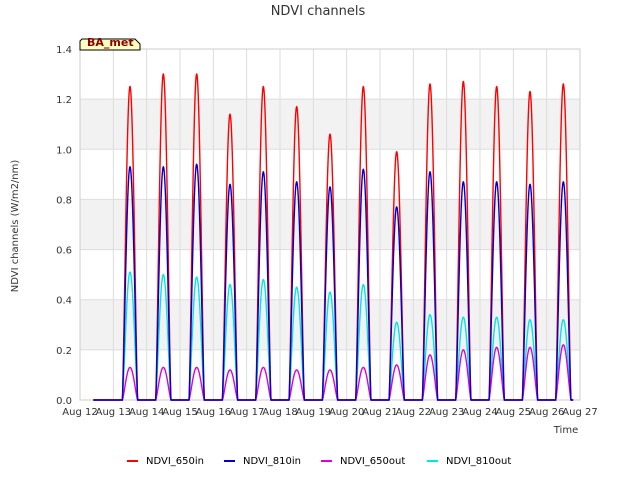 This screenshot has height=480, width=640. What do you see at coordinates (113, 412) in the screenshot?
I see `x-tick-label: Aug 13` at bounding box center [113, 412].